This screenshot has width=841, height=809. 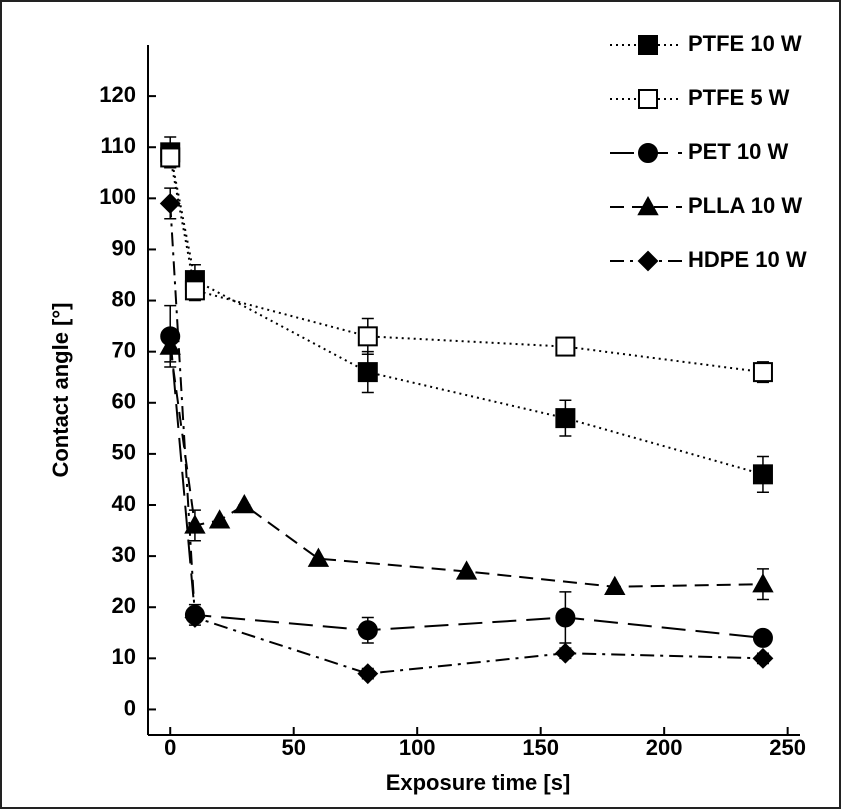 What do you see at coordinates (540, 747) in the screenshot?
I see `x-tick-label: 150` at bounding box center [540, 747].